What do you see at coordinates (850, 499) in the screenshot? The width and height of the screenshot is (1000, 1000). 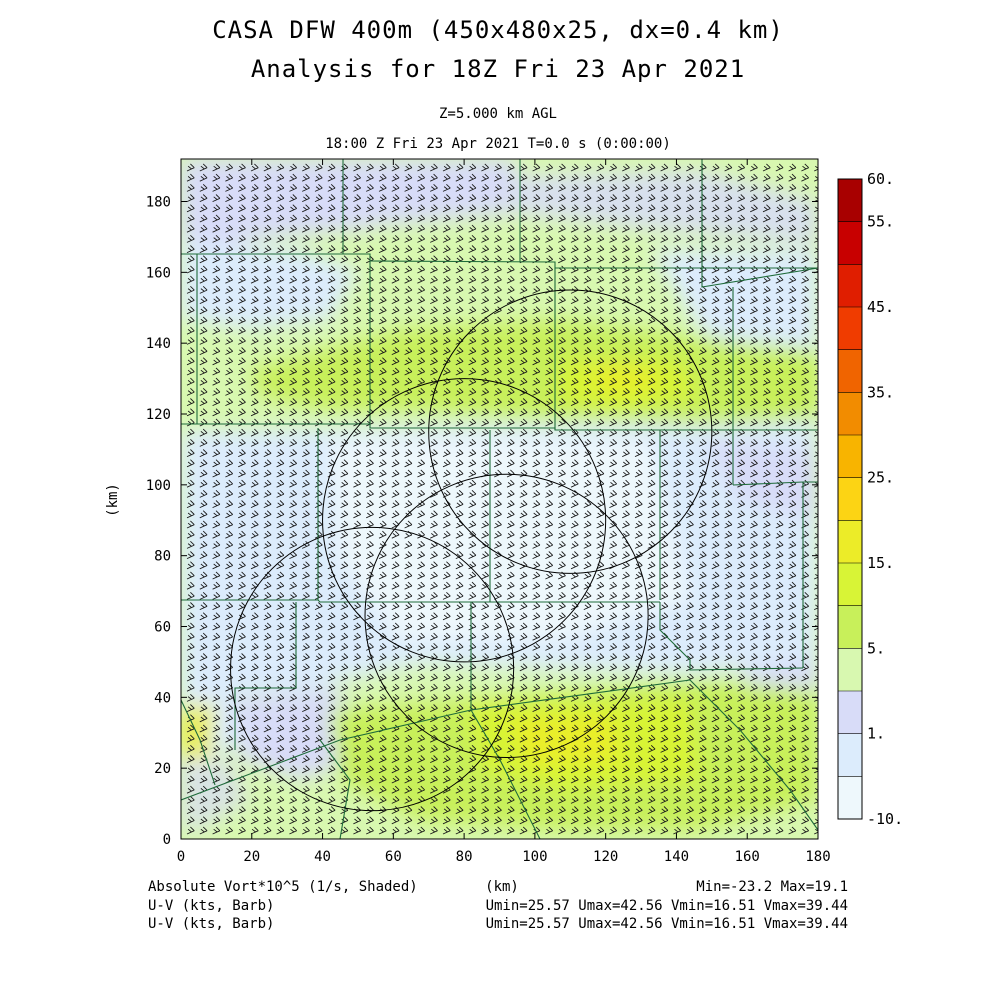 I see `colorbar-swatch` at bounding box center [850, 499].